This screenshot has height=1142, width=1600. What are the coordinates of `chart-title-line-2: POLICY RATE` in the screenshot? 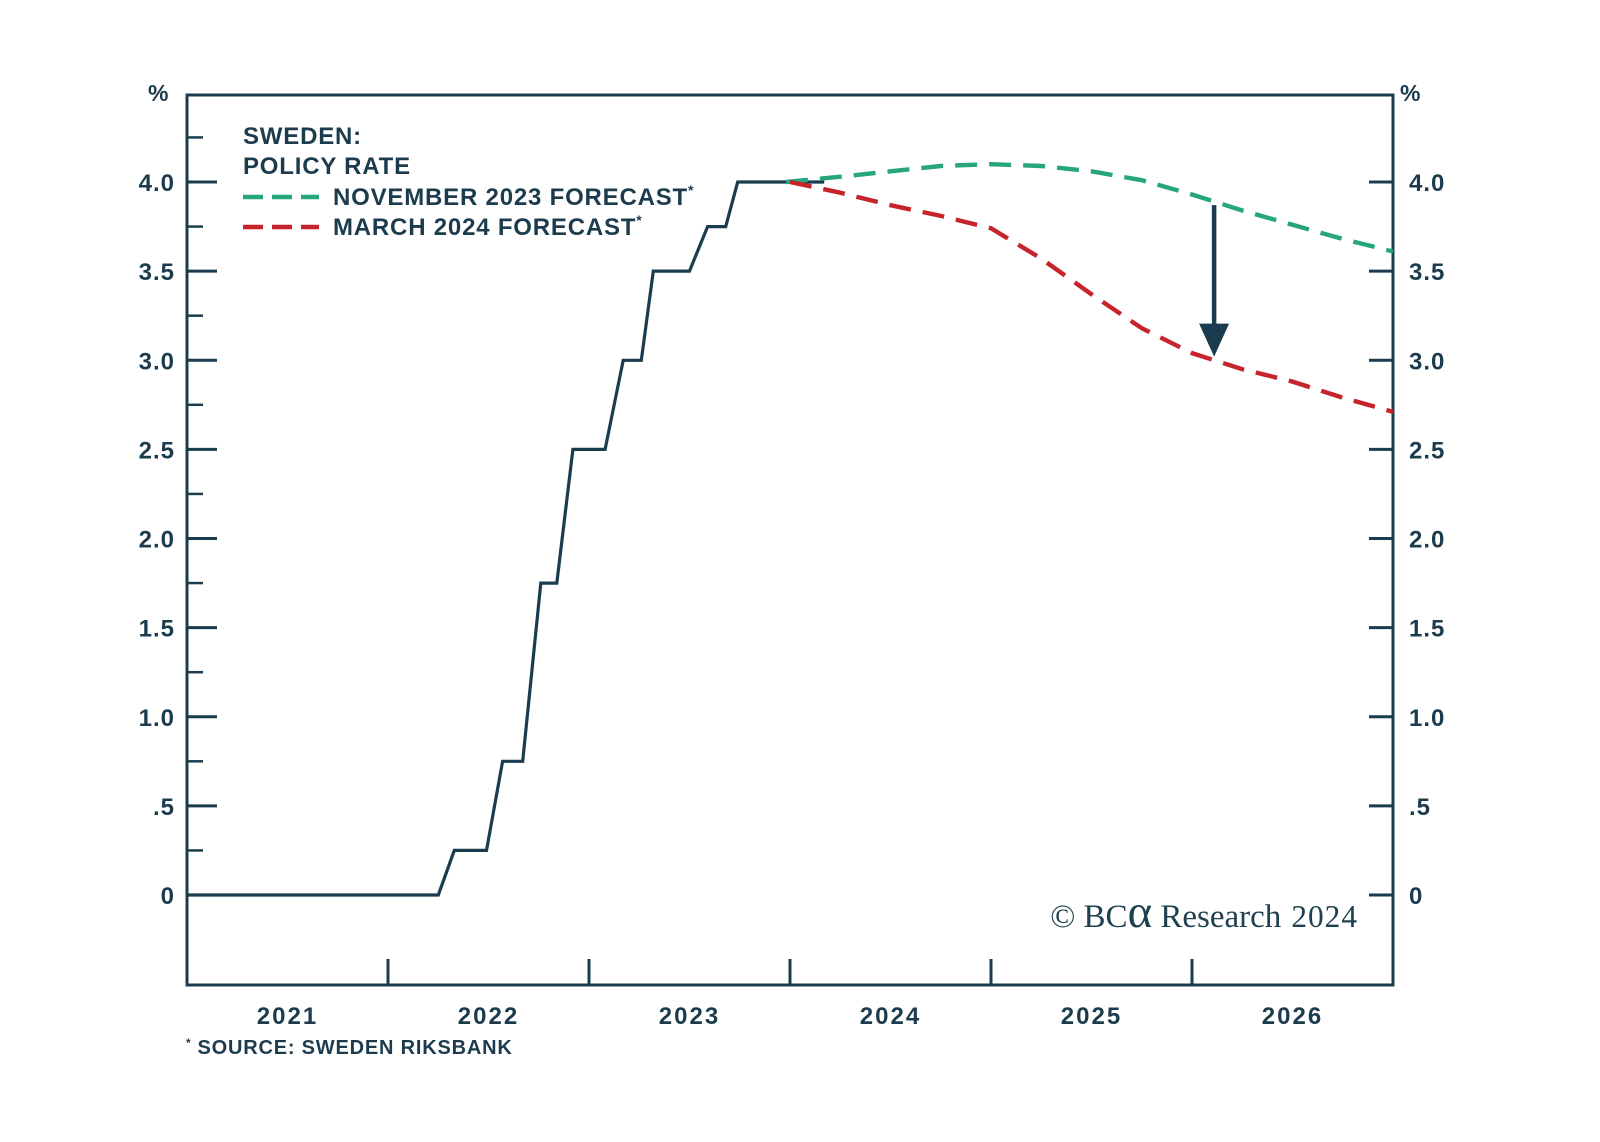 It's located at (327, 166).